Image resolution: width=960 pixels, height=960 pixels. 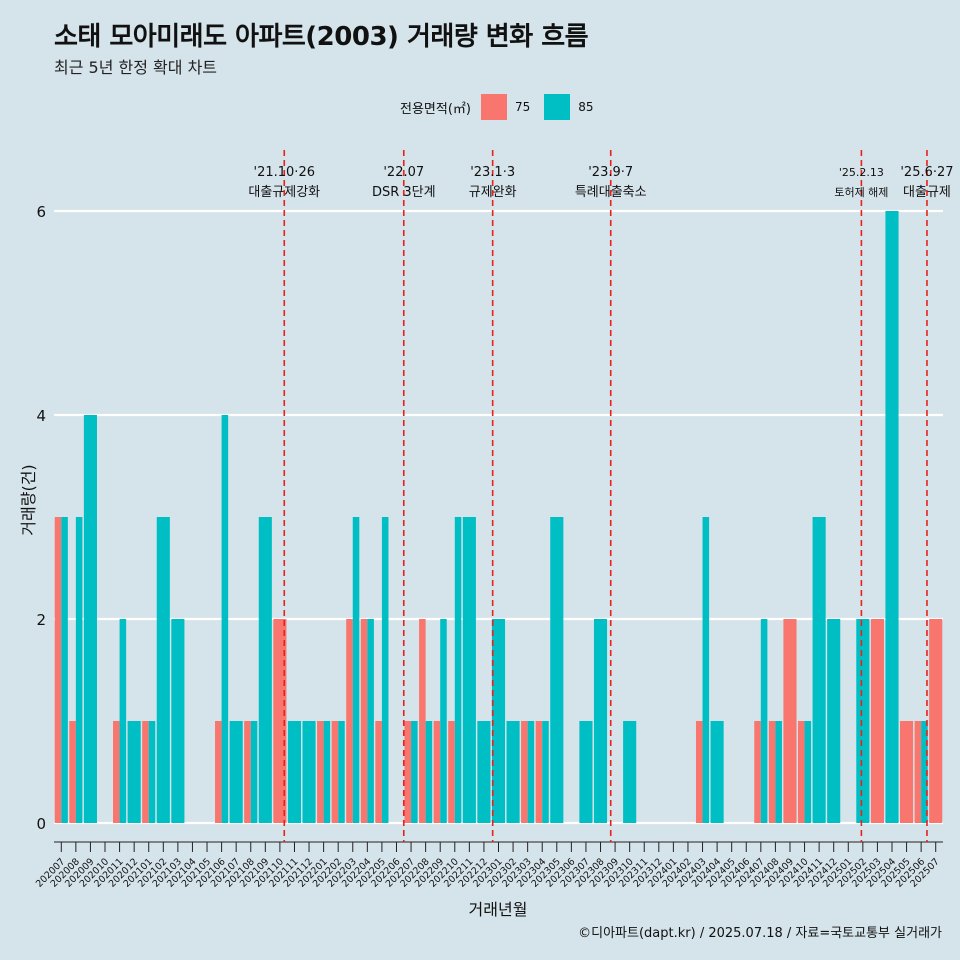 What do you see at coordinates (28, 499) in the screenshot?
I see `y-axis-title: 거래량(건)` at bounding box center [28, 499].